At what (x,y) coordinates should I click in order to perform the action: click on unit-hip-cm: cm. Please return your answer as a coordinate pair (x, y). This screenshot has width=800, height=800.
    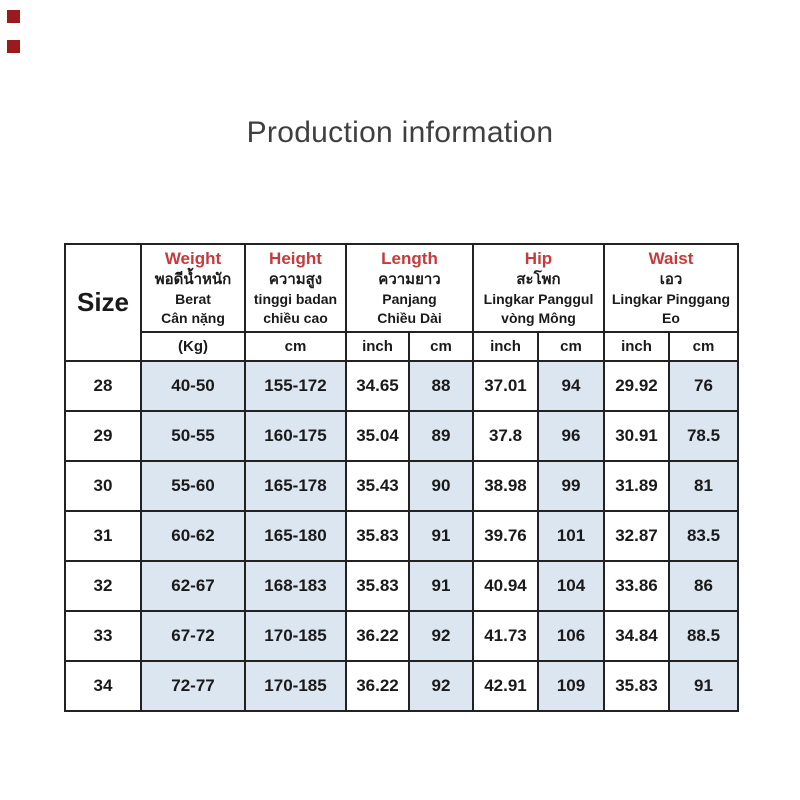
    Looking at the image, I should click on (571, 346).